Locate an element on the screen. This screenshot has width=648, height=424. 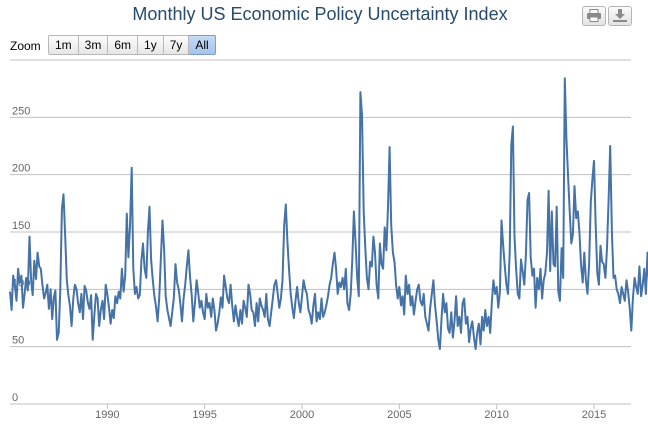
x-axis: 1990 1995 2000 2005 2010 2015 is located at coordinates (320, 412).